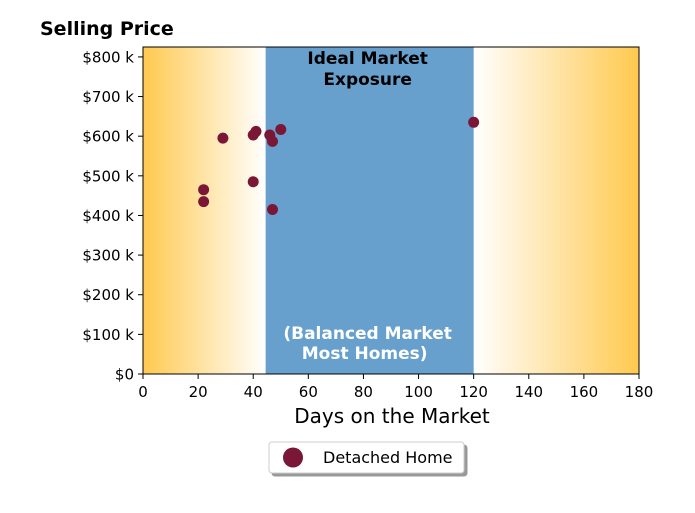  I want to click on x-axis-title: Days on the Market, so click(392, 416).